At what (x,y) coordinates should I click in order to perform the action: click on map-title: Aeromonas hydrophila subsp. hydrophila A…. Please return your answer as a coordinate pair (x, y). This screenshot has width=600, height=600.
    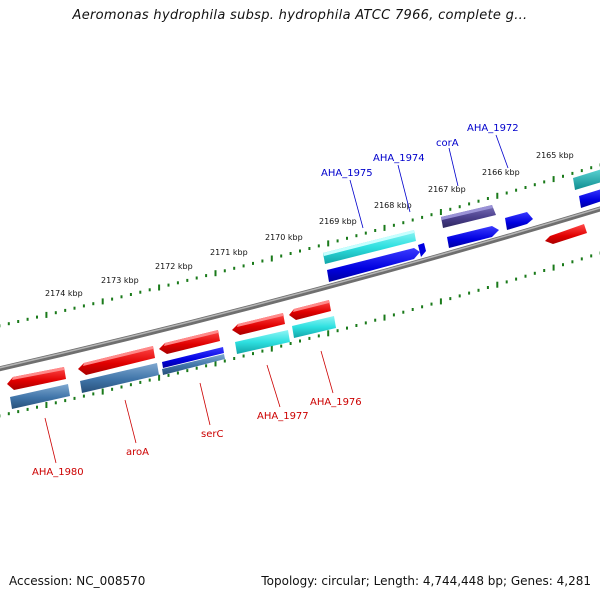
    Looking at the image, I should click on (300, 15).